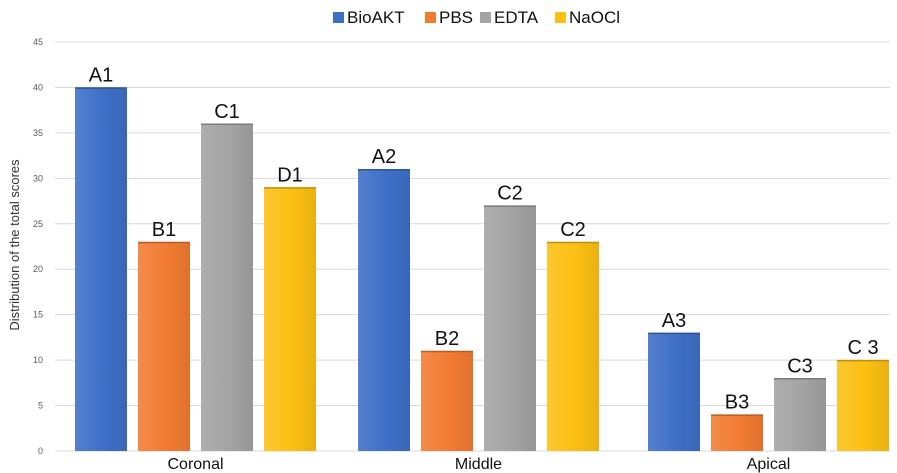  What do you see at coordinates (164, 346) in the screenshot?
I see `bar-pbs-coronal` at bounding box center [164, 346].